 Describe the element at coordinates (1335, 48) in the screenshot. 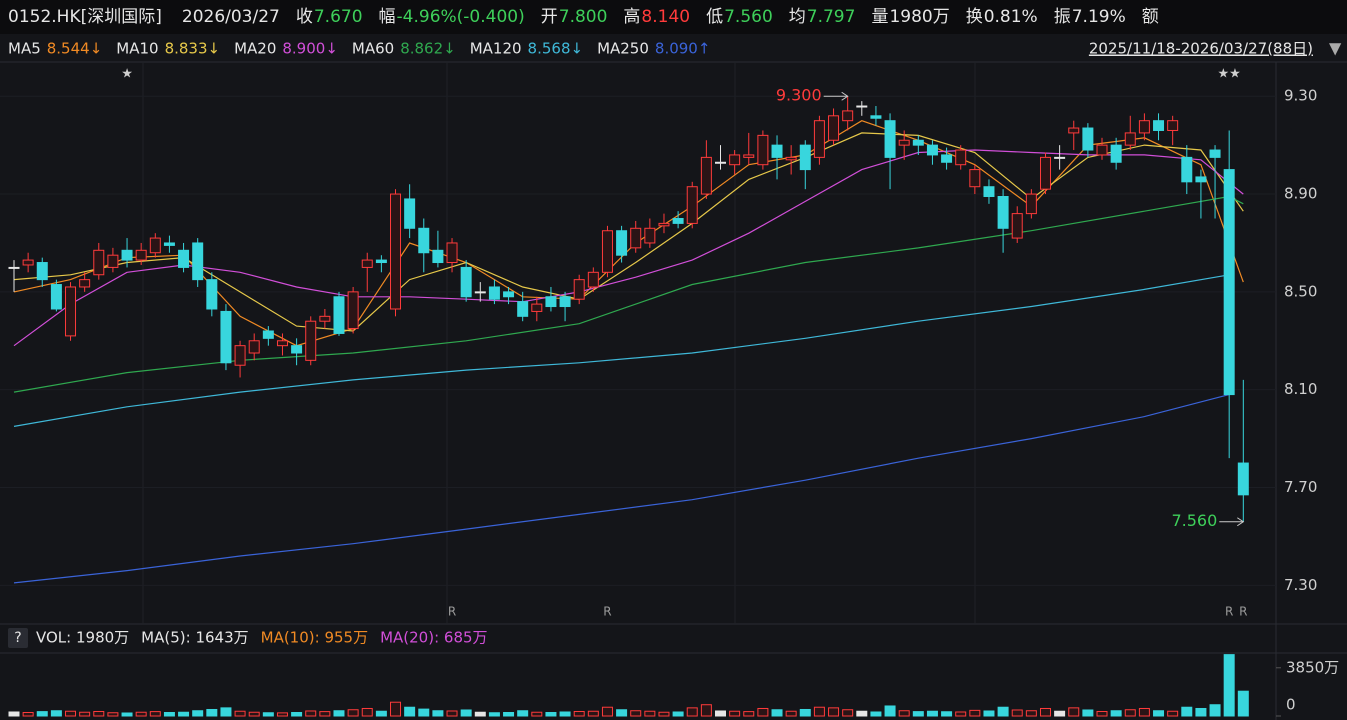

I see `dropdown-icon: ▼` at that location.